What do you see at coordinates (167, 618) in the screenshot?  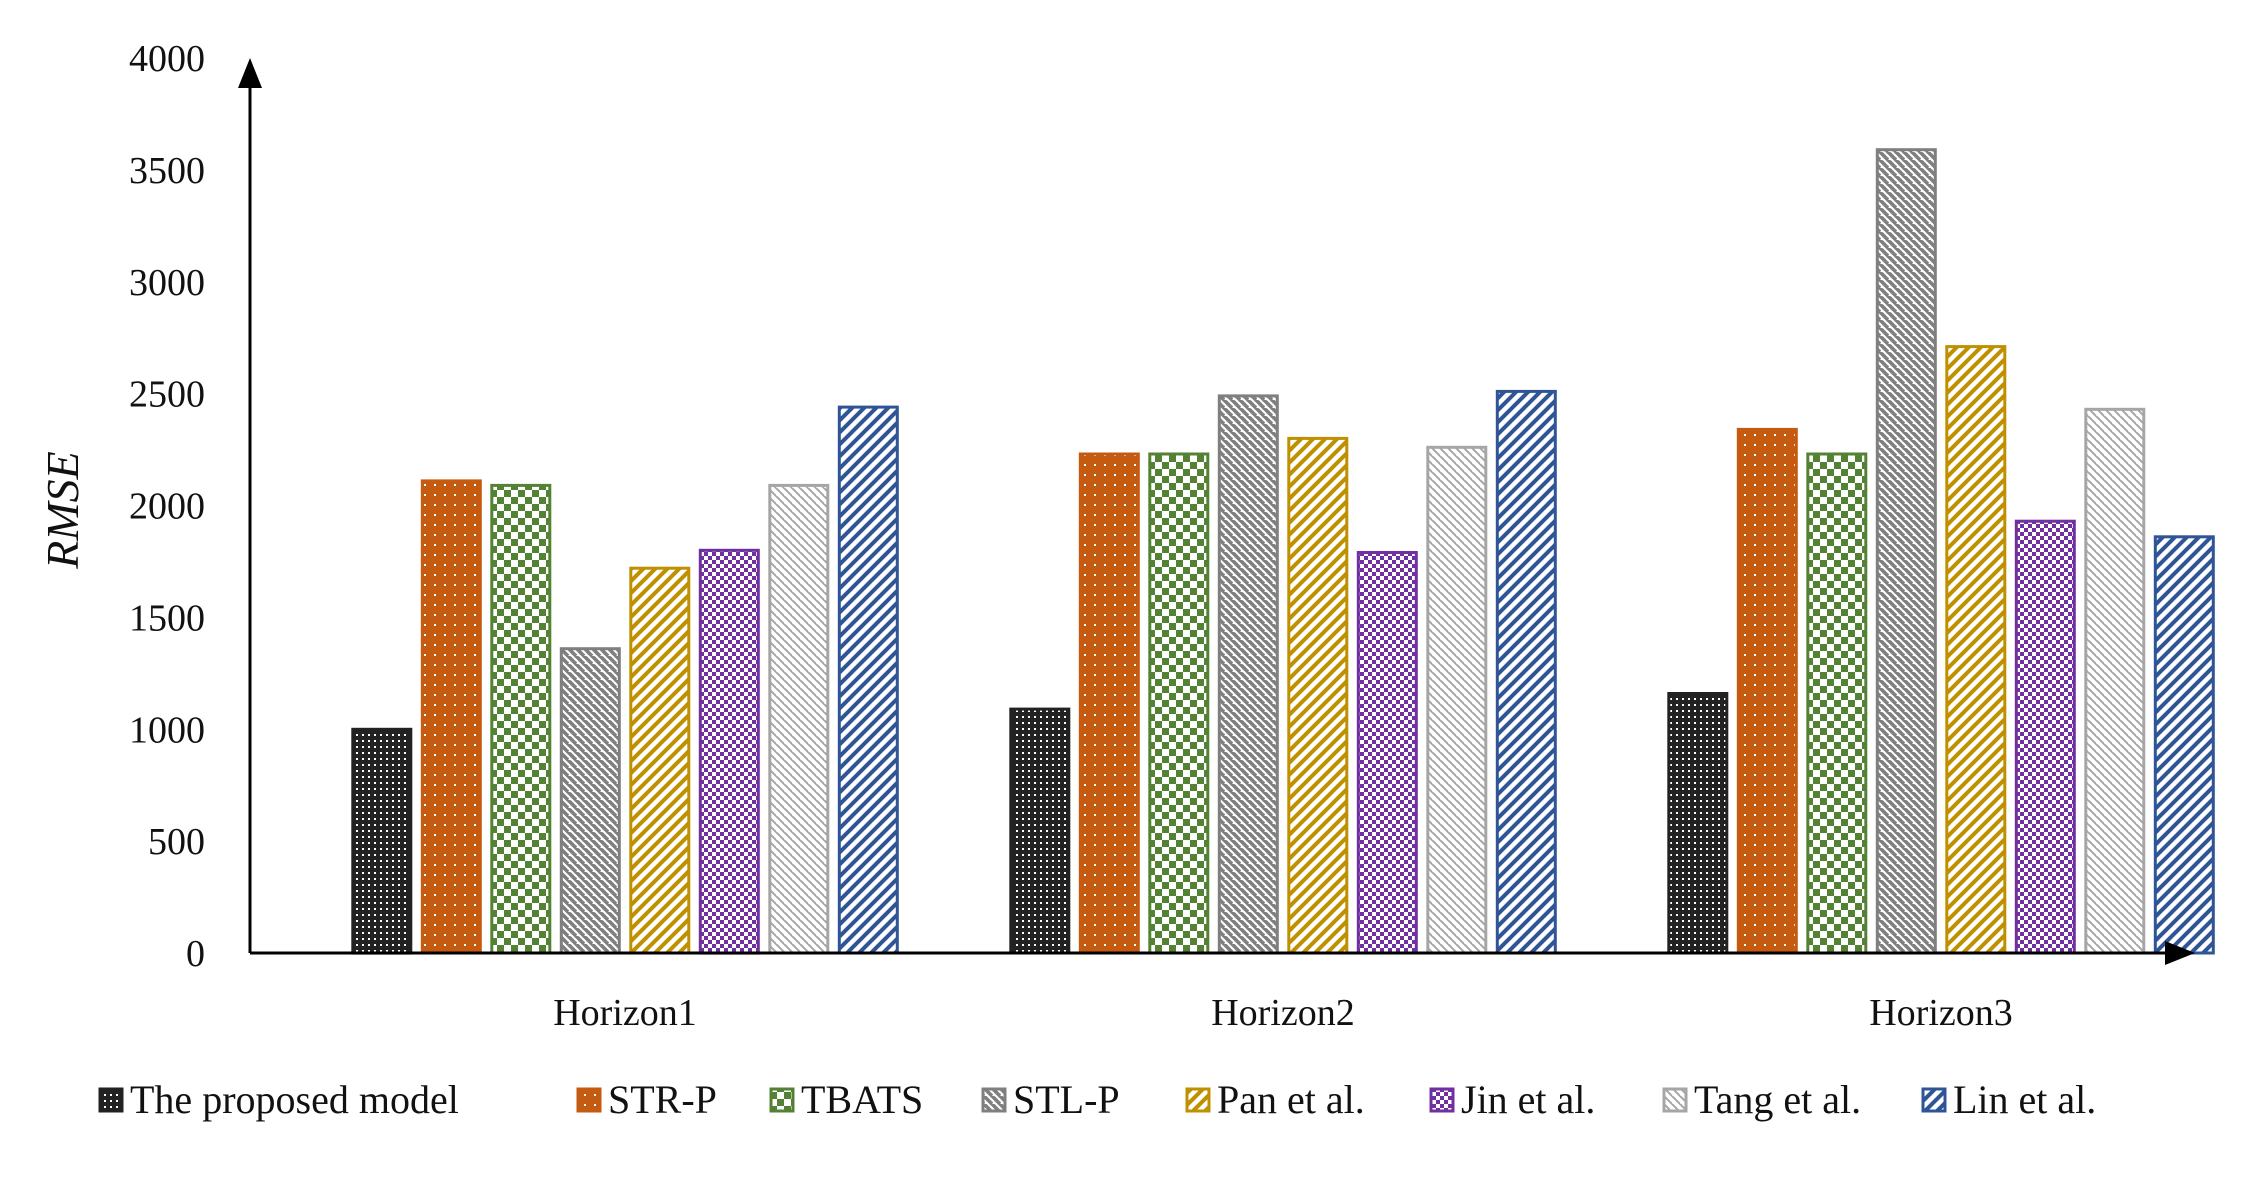 I see `y-tick-label: 1500` at bounding box center [167, 618].